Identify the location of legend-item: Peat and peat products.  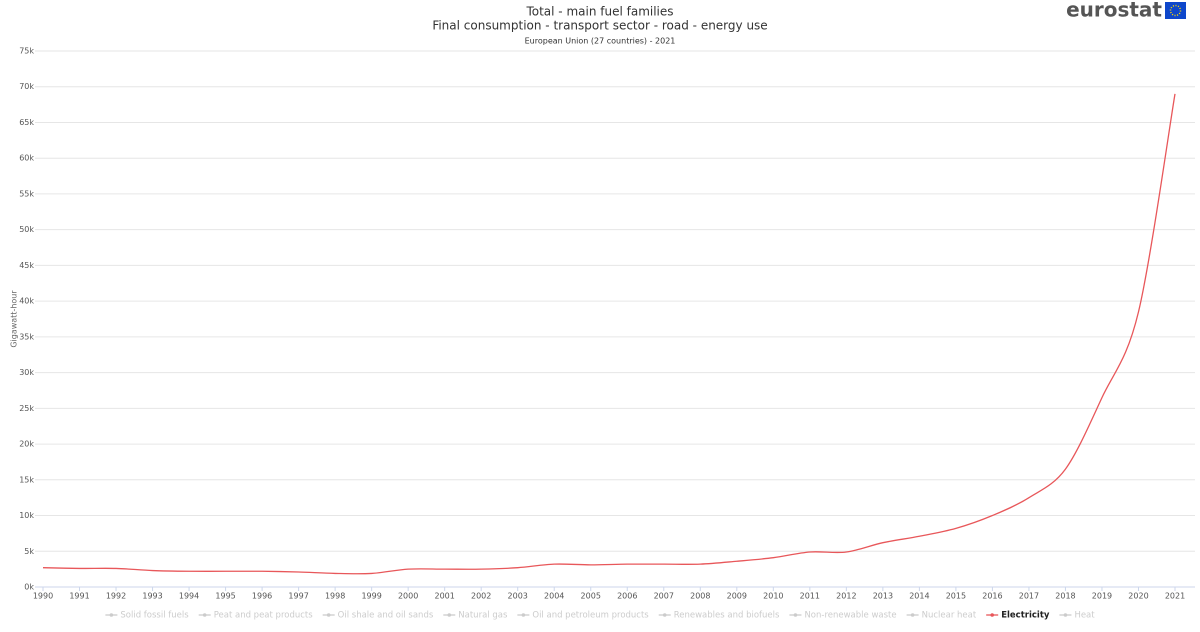
(256, 616).